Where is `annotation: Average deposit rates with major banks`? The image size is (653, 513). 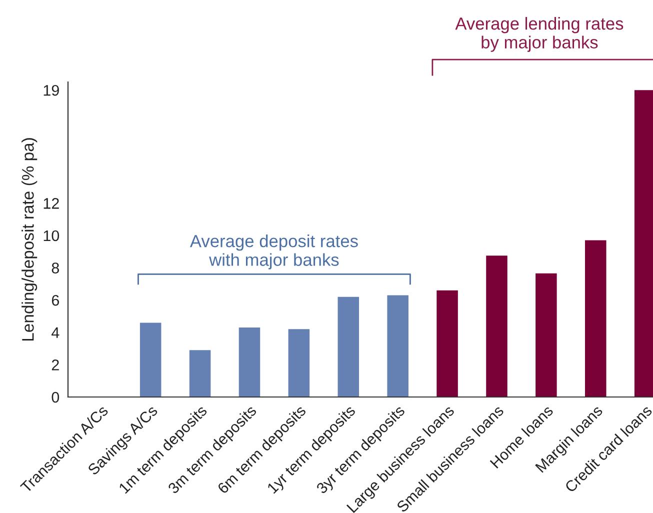 annotation: Average deposit rates with major banks is located at coordinates (274, 252).